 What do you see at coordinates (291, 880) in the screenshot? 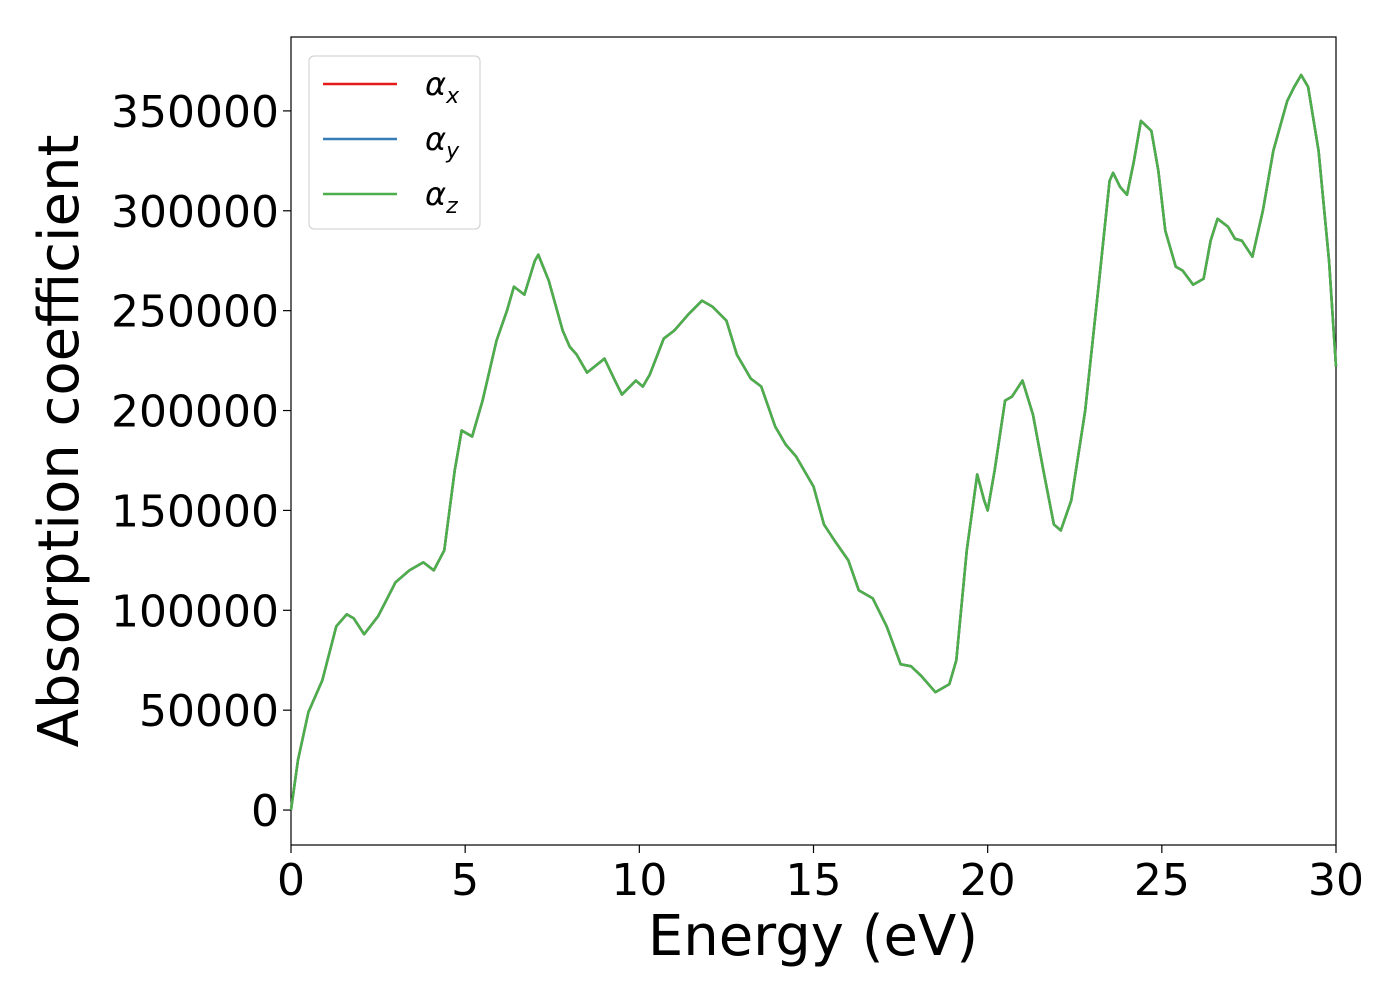
I see `x-tick-label: 0` at bounding box center [291, 880].